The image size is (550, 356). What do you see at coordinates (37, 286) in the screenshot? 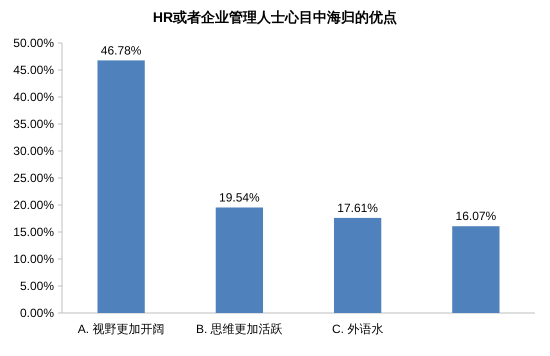
I see `y-tick-label: 5.00%` at bounding box center [37, 286].